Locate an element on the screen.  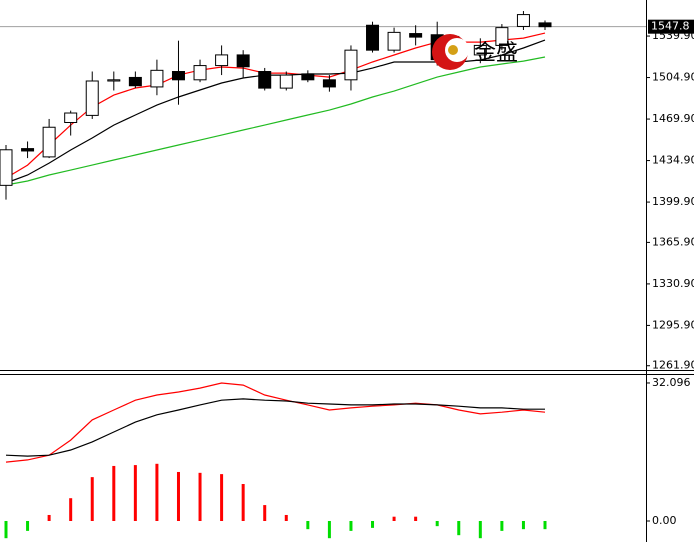
y-tick-label: 1261.90 is located at coordinates (673, 365).